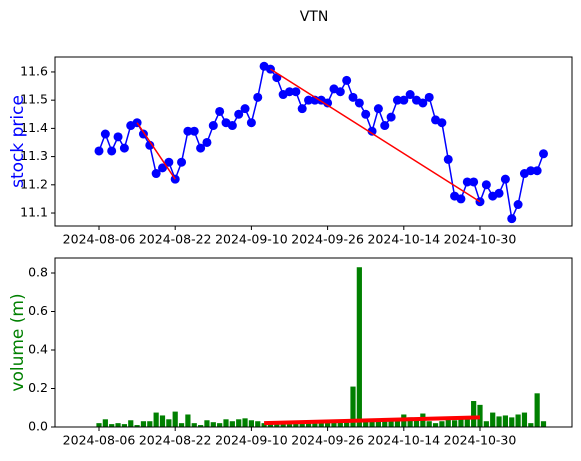 The image size is (581, 461). Describe the element at coordinates (18, 342) in the screenshot. I see `y-axis-label: volume (m)` at that location.